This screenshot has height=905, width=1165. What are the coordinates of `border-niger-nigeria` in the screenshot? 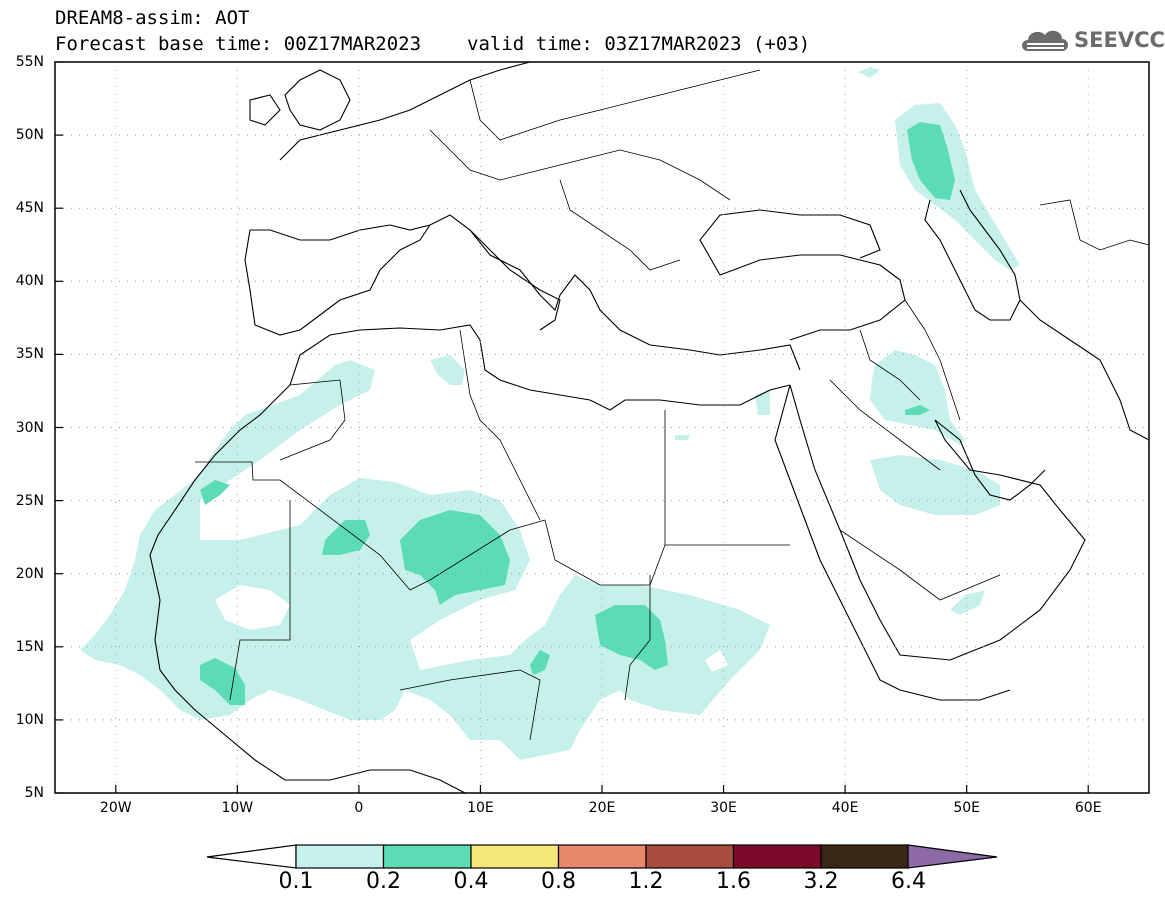 It's located at (470, 705).